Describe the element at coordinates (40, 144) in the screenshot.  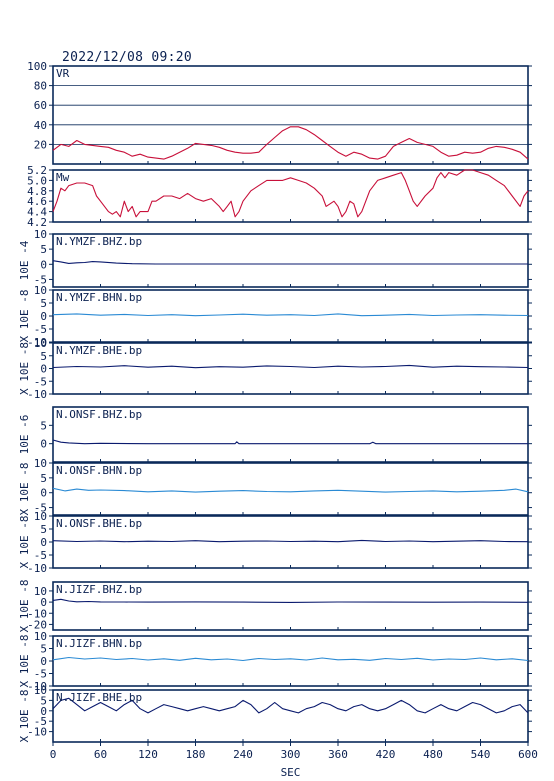
I see `y-tick-label: 20` at that location.